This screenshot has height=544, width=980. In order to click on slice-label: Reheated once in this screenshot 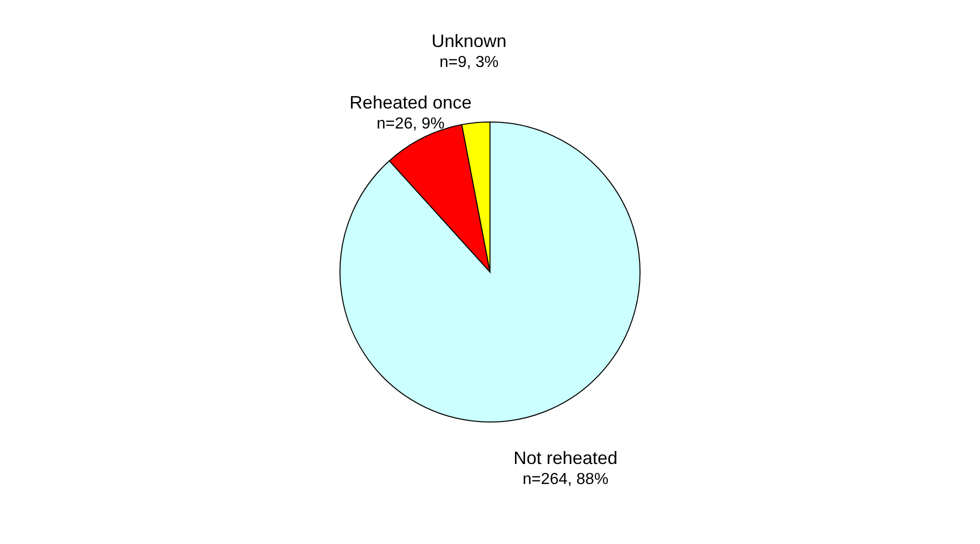, I will do `click(411, 102)`.